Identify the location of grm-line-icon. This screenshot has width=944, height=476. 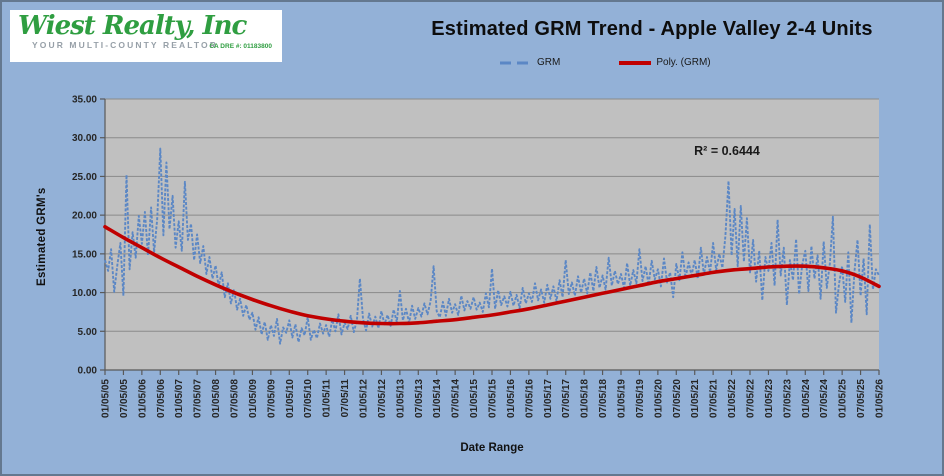
(516, 62).